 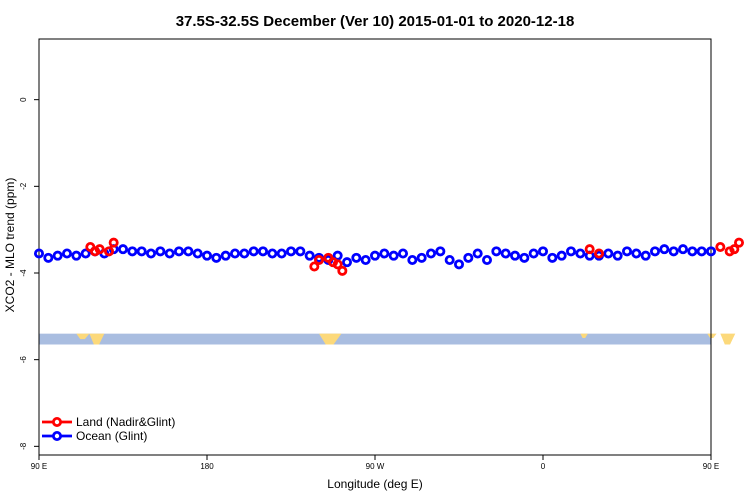 What do you see at coordinates (375, 339) in the screenshot?
I see `ocean-band` at bounding box center [375, 339].